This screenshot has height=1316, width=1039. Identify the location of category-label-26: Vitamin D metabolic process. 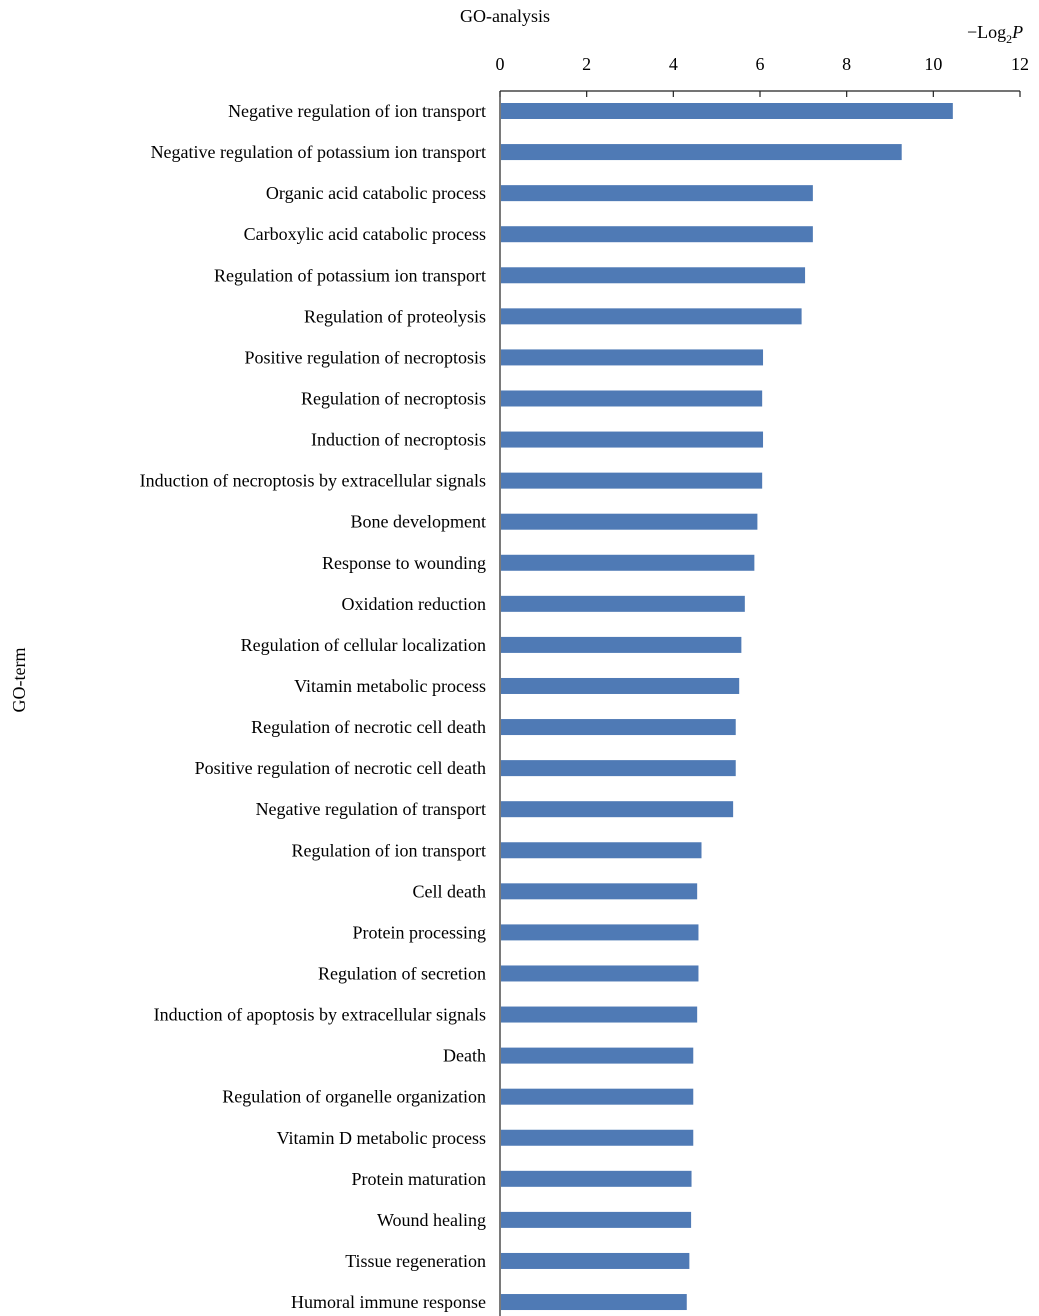
(381, 1138).